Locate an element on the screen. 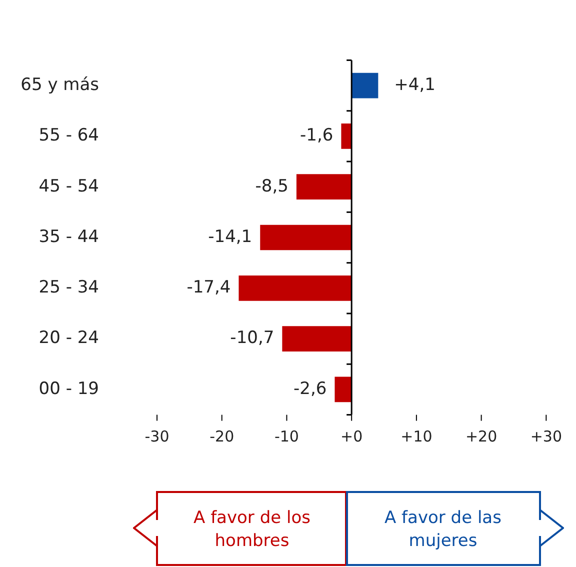  data-label: -8,5 is located at coordinates (271, 186).